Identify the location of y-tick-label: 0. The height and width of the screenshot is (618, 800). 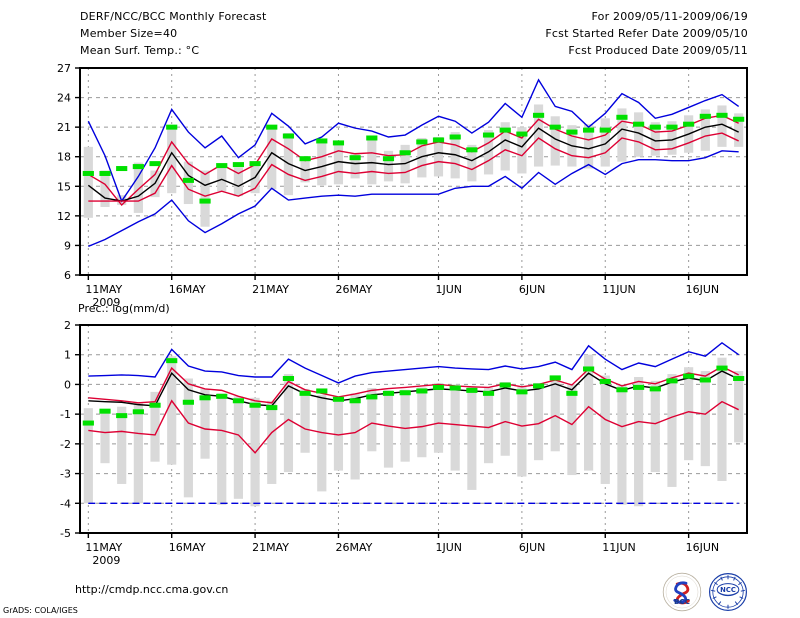
(67, 384).